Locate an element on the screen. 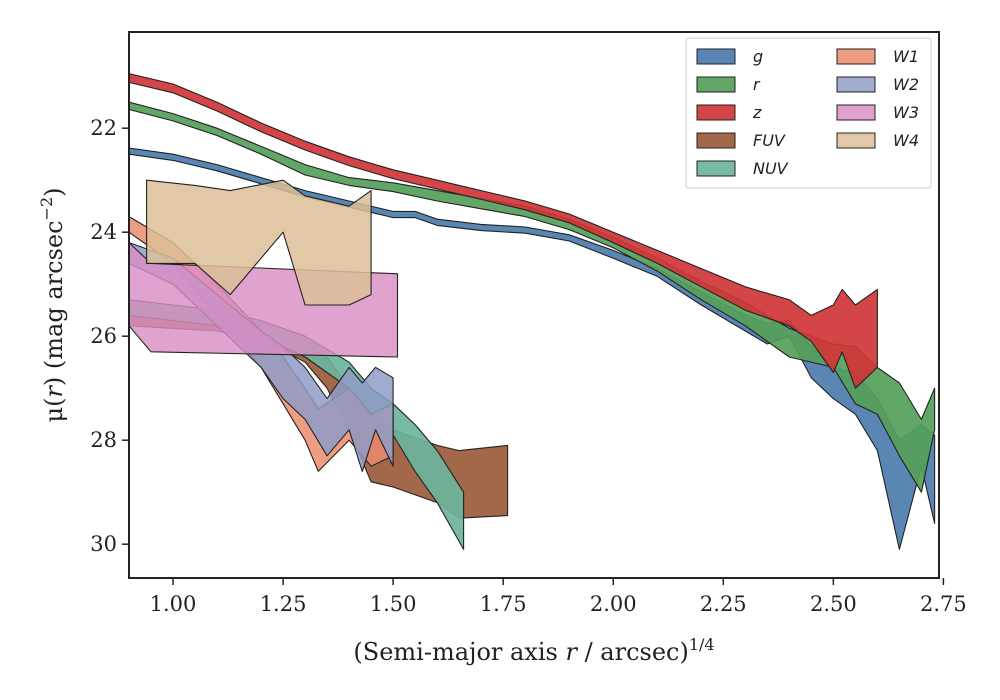 This screenshot has height=700, width=1000. legend-swatch-w3 is located at coordinates (856, 112).